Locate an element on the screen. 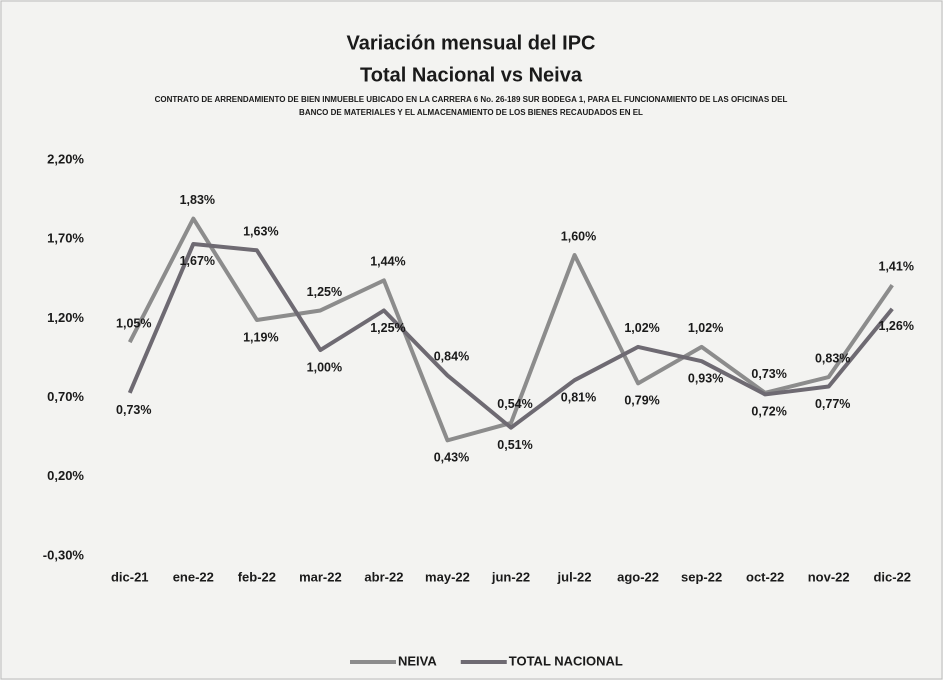  data-label: 1,41% is located at coordinates (896, 266).